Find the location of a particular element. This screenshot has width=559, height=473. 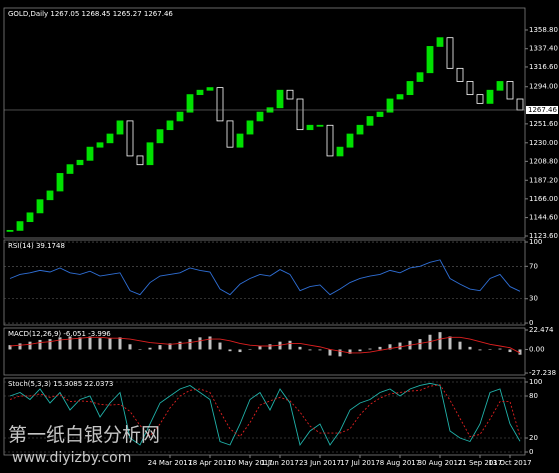

y-tick-label: 22.474 is located at coordinates (541, 330).